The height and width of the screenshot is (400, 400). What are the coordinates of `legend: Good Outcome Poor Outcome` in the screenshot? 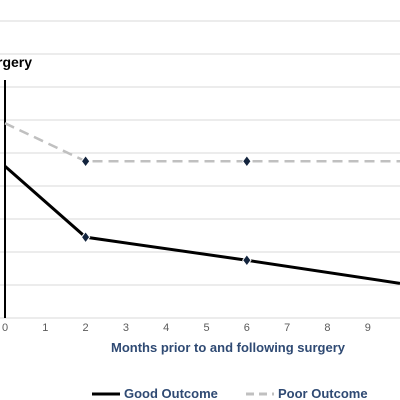 It's located at (230, 393).